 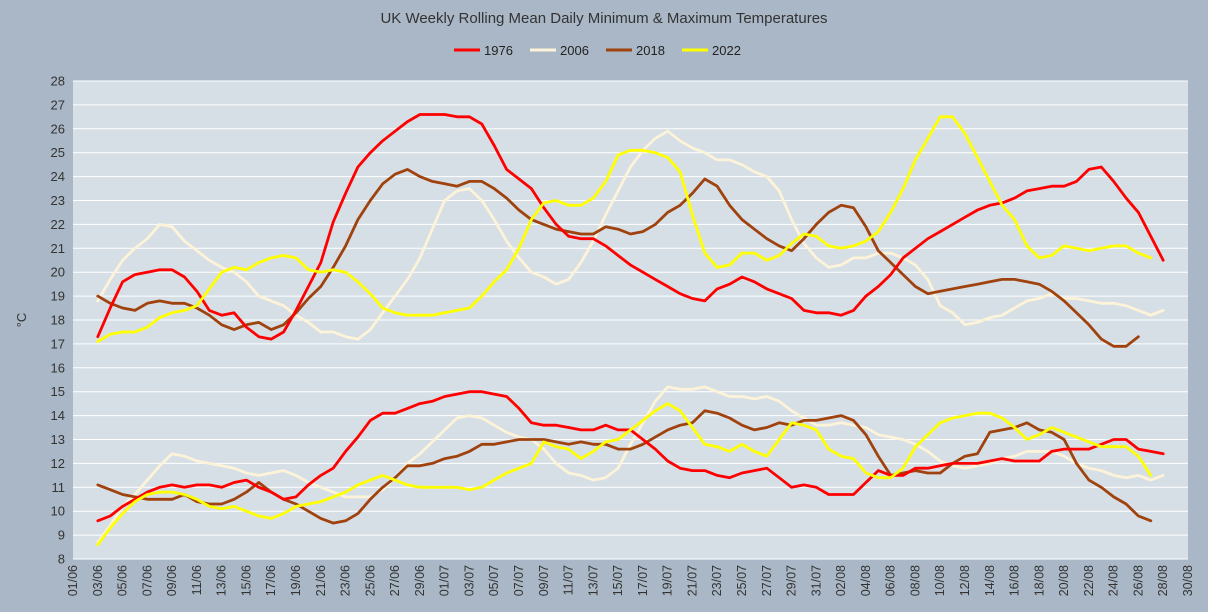 I want to click on x-tick-label: 29/07, so click(x=792, y=580).